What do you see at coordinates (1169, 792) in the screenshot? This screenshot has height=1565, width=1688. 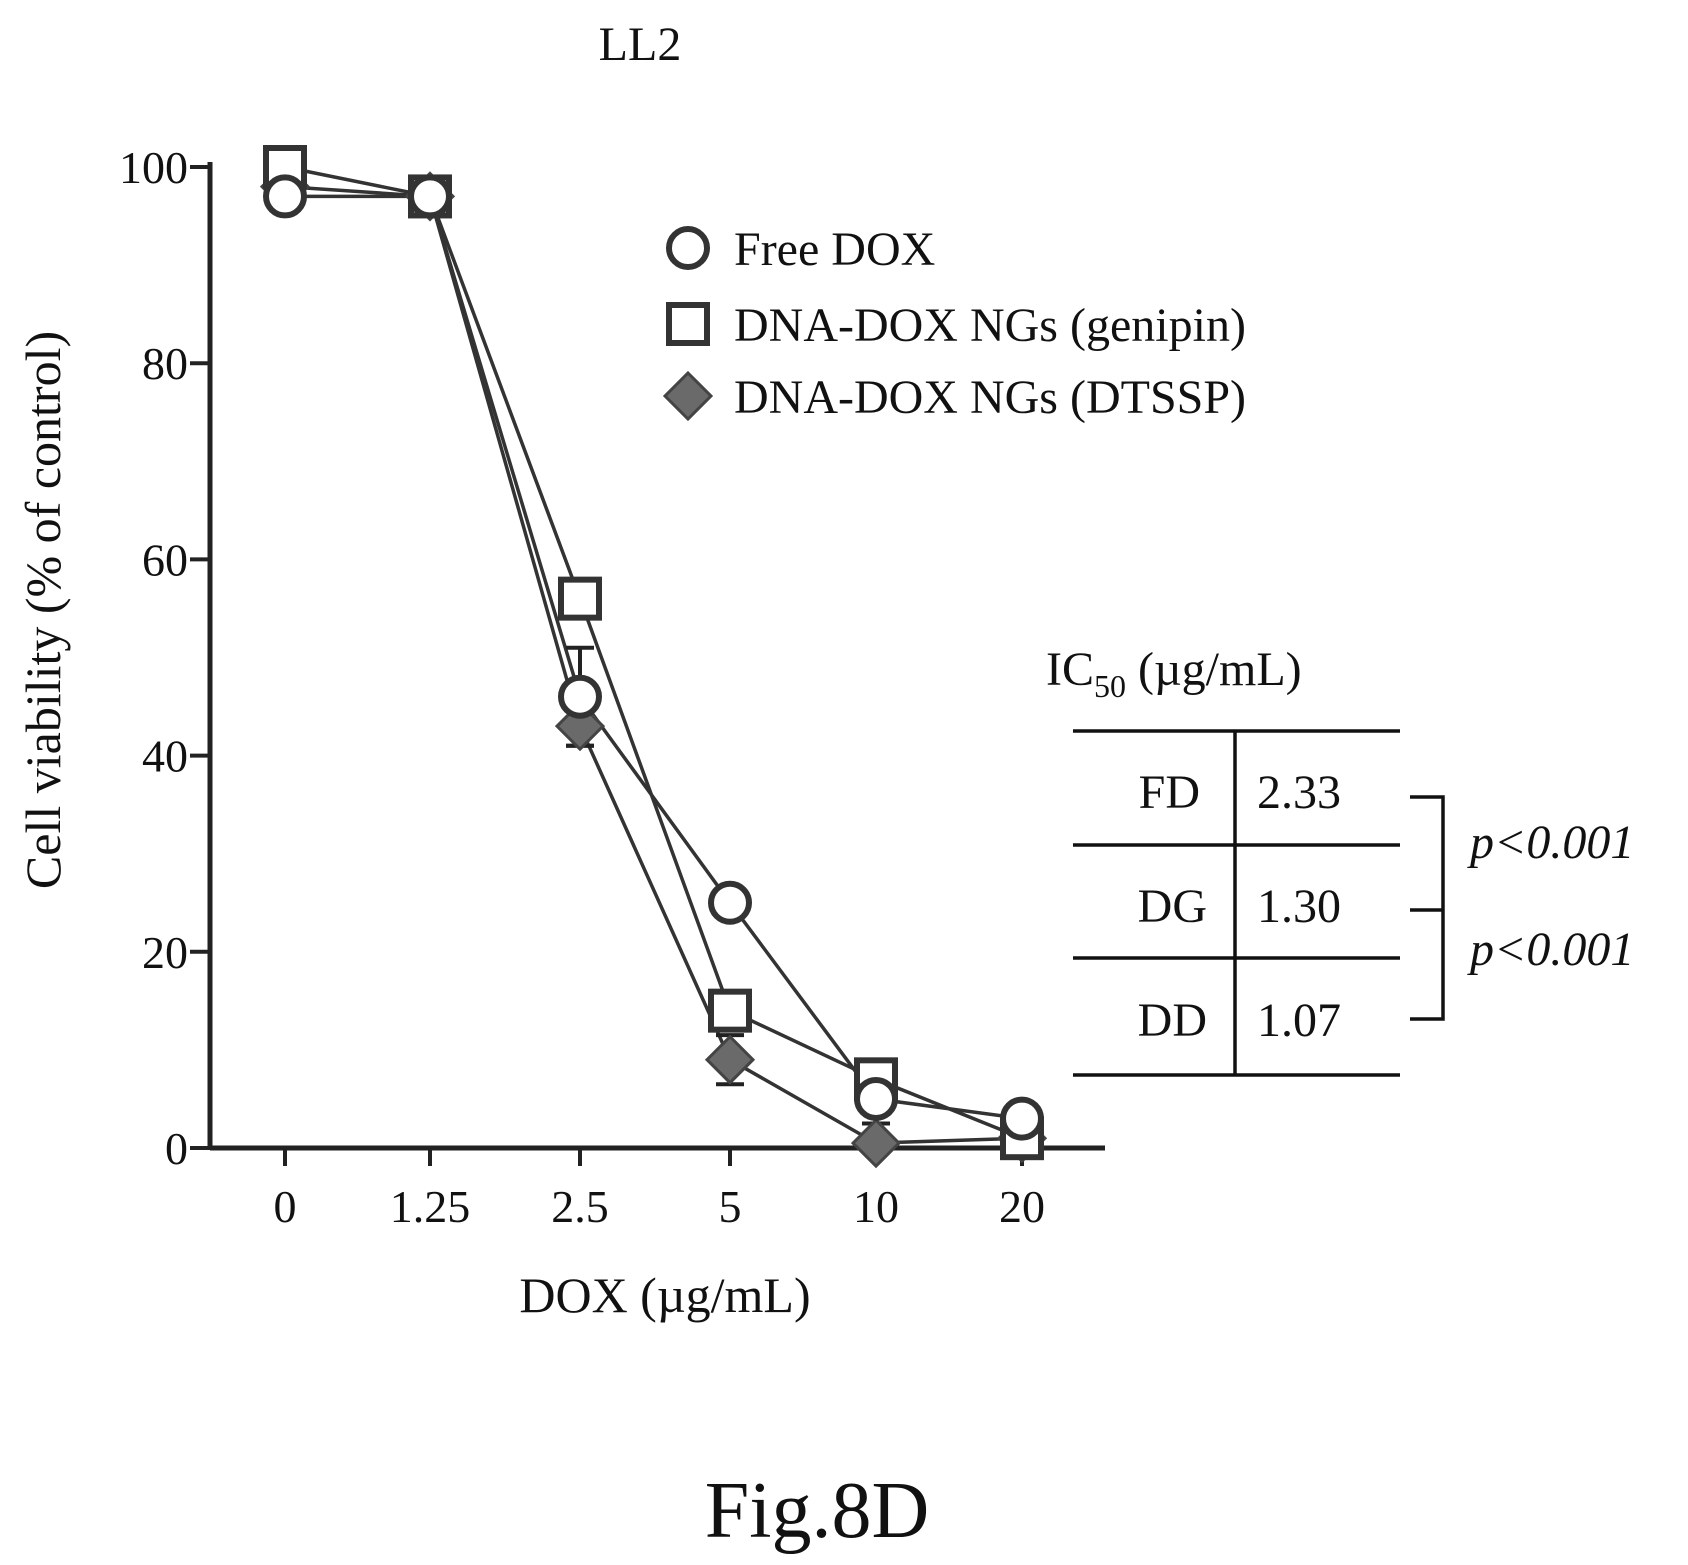 I see `table-row-label-fd: FD` at bounding box center [1169, 792].